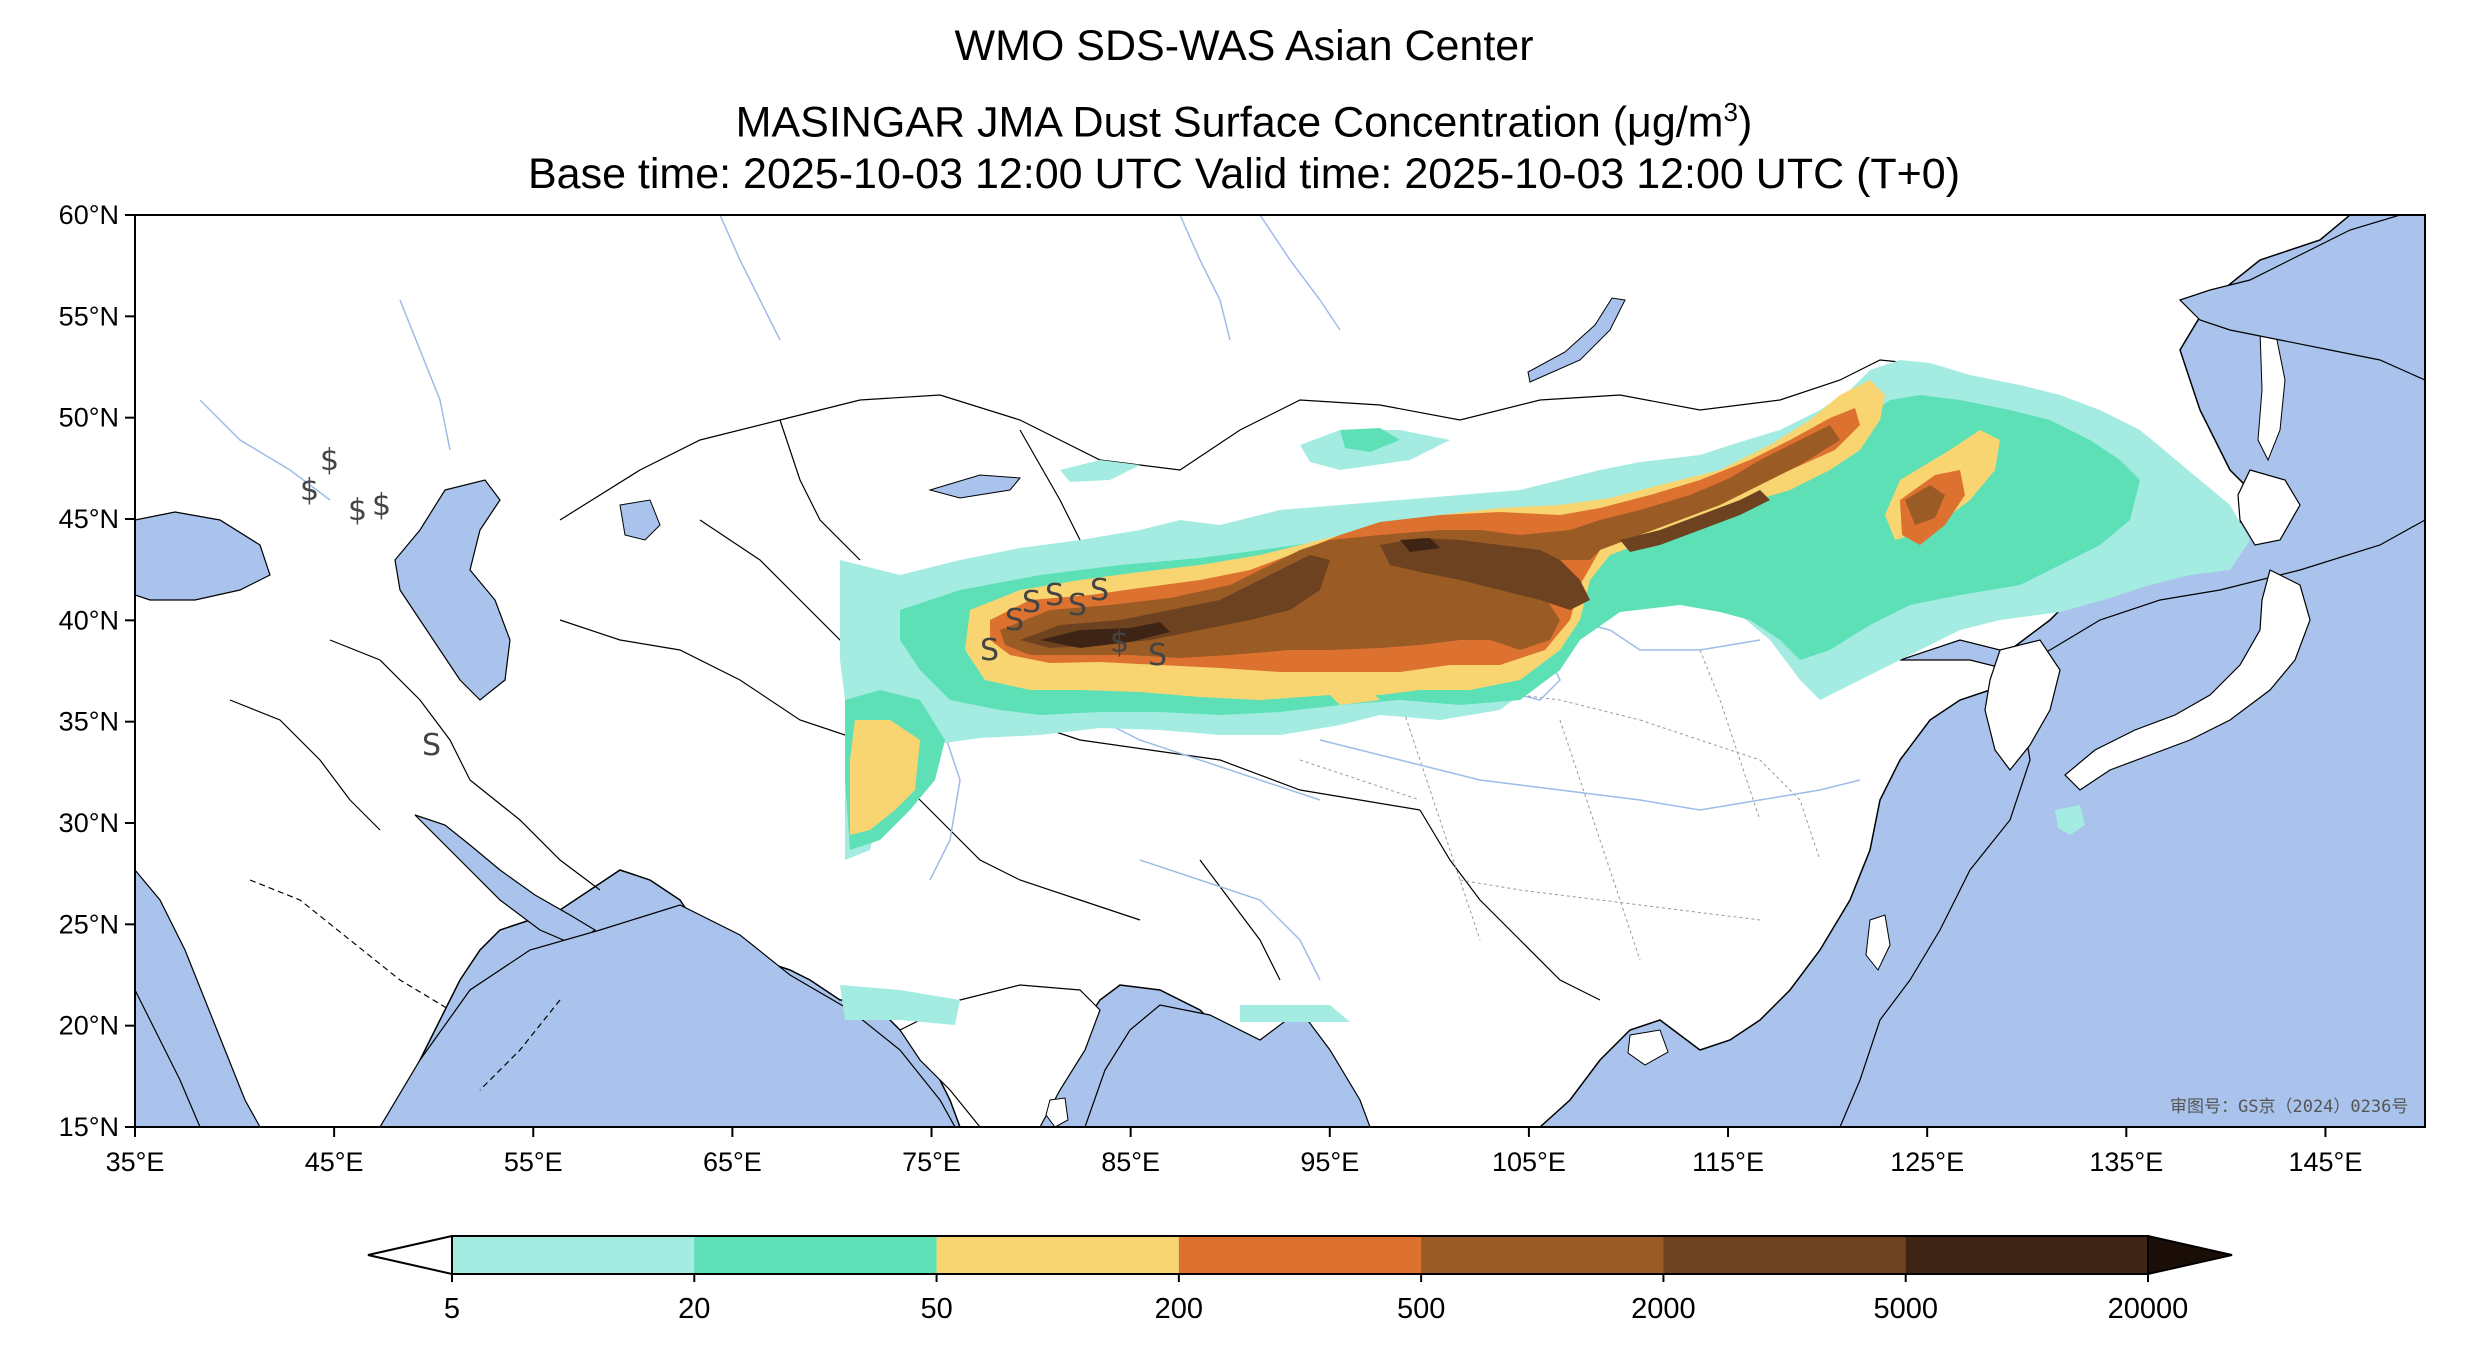  What do you see at coordinates (89, 316) in the screenshot?
I see `lat-tick-label: 55°N` at bounding box center [89, 316].